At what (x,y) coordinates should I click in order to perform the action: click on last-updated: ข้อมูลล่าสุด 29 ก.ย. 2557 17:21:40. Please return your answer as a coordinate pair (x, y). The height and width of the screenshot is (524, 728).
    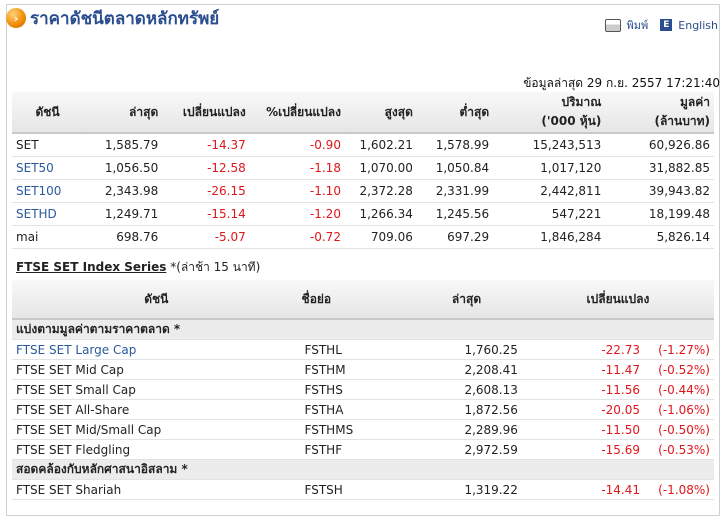
    Looking at the image, I should click on (621, 83).